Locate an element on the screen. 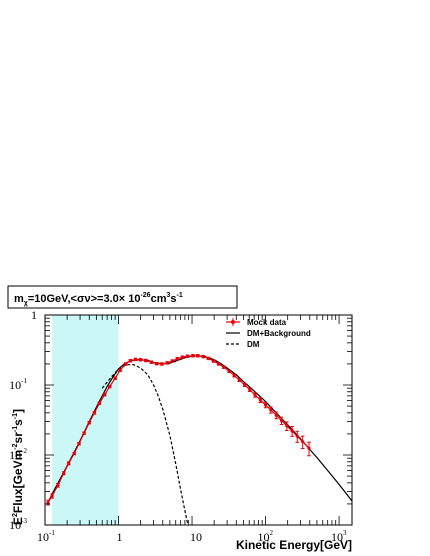 Image resolution: width=430 pixels, height=556 pixels. chart-title: mχ=10GeV,<σν>=3.0× 10-26cm3s-1 is located at coordinates (122, 297).